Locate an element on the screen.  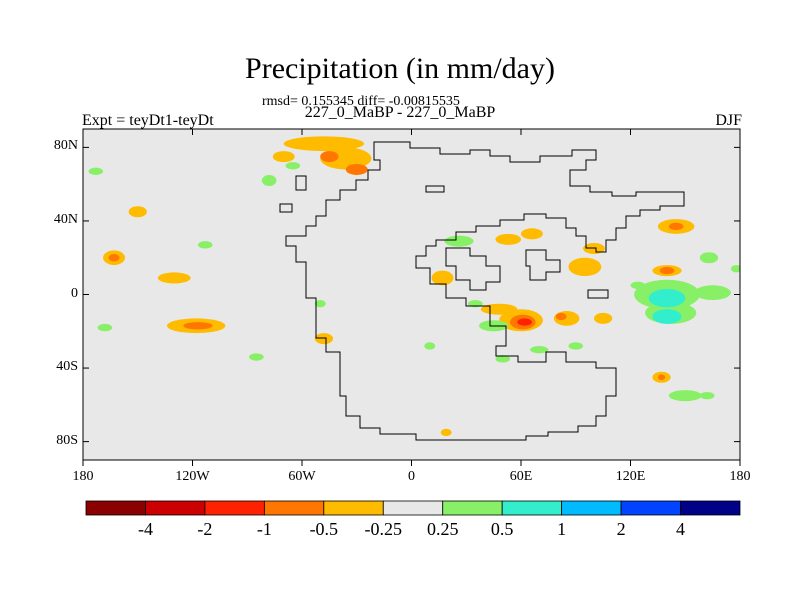
coastline-small-island-east is located at coordinates (598, 294).